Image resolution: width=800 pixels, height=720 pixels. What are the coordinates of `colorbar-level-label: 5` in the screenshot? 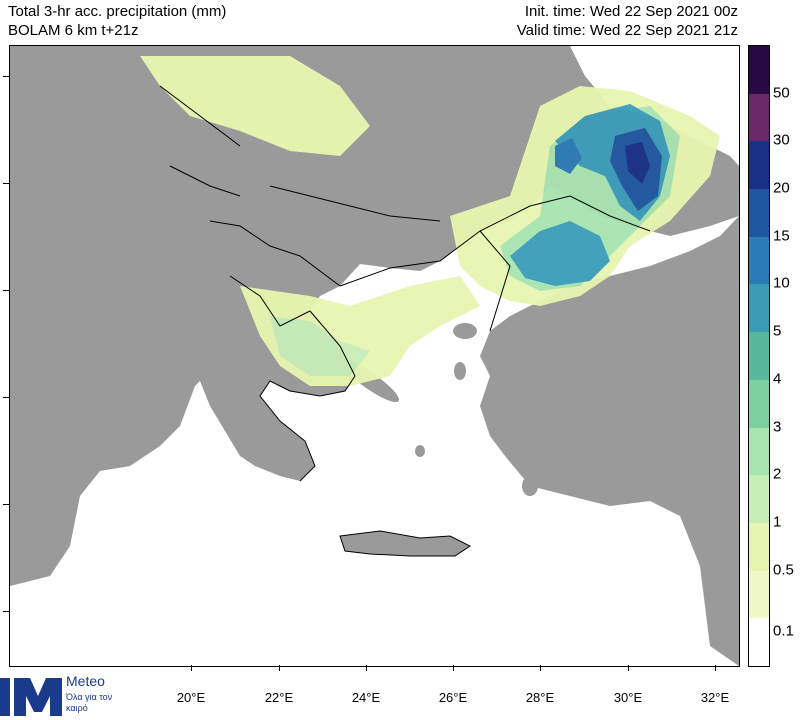 It's located at (777, 331).